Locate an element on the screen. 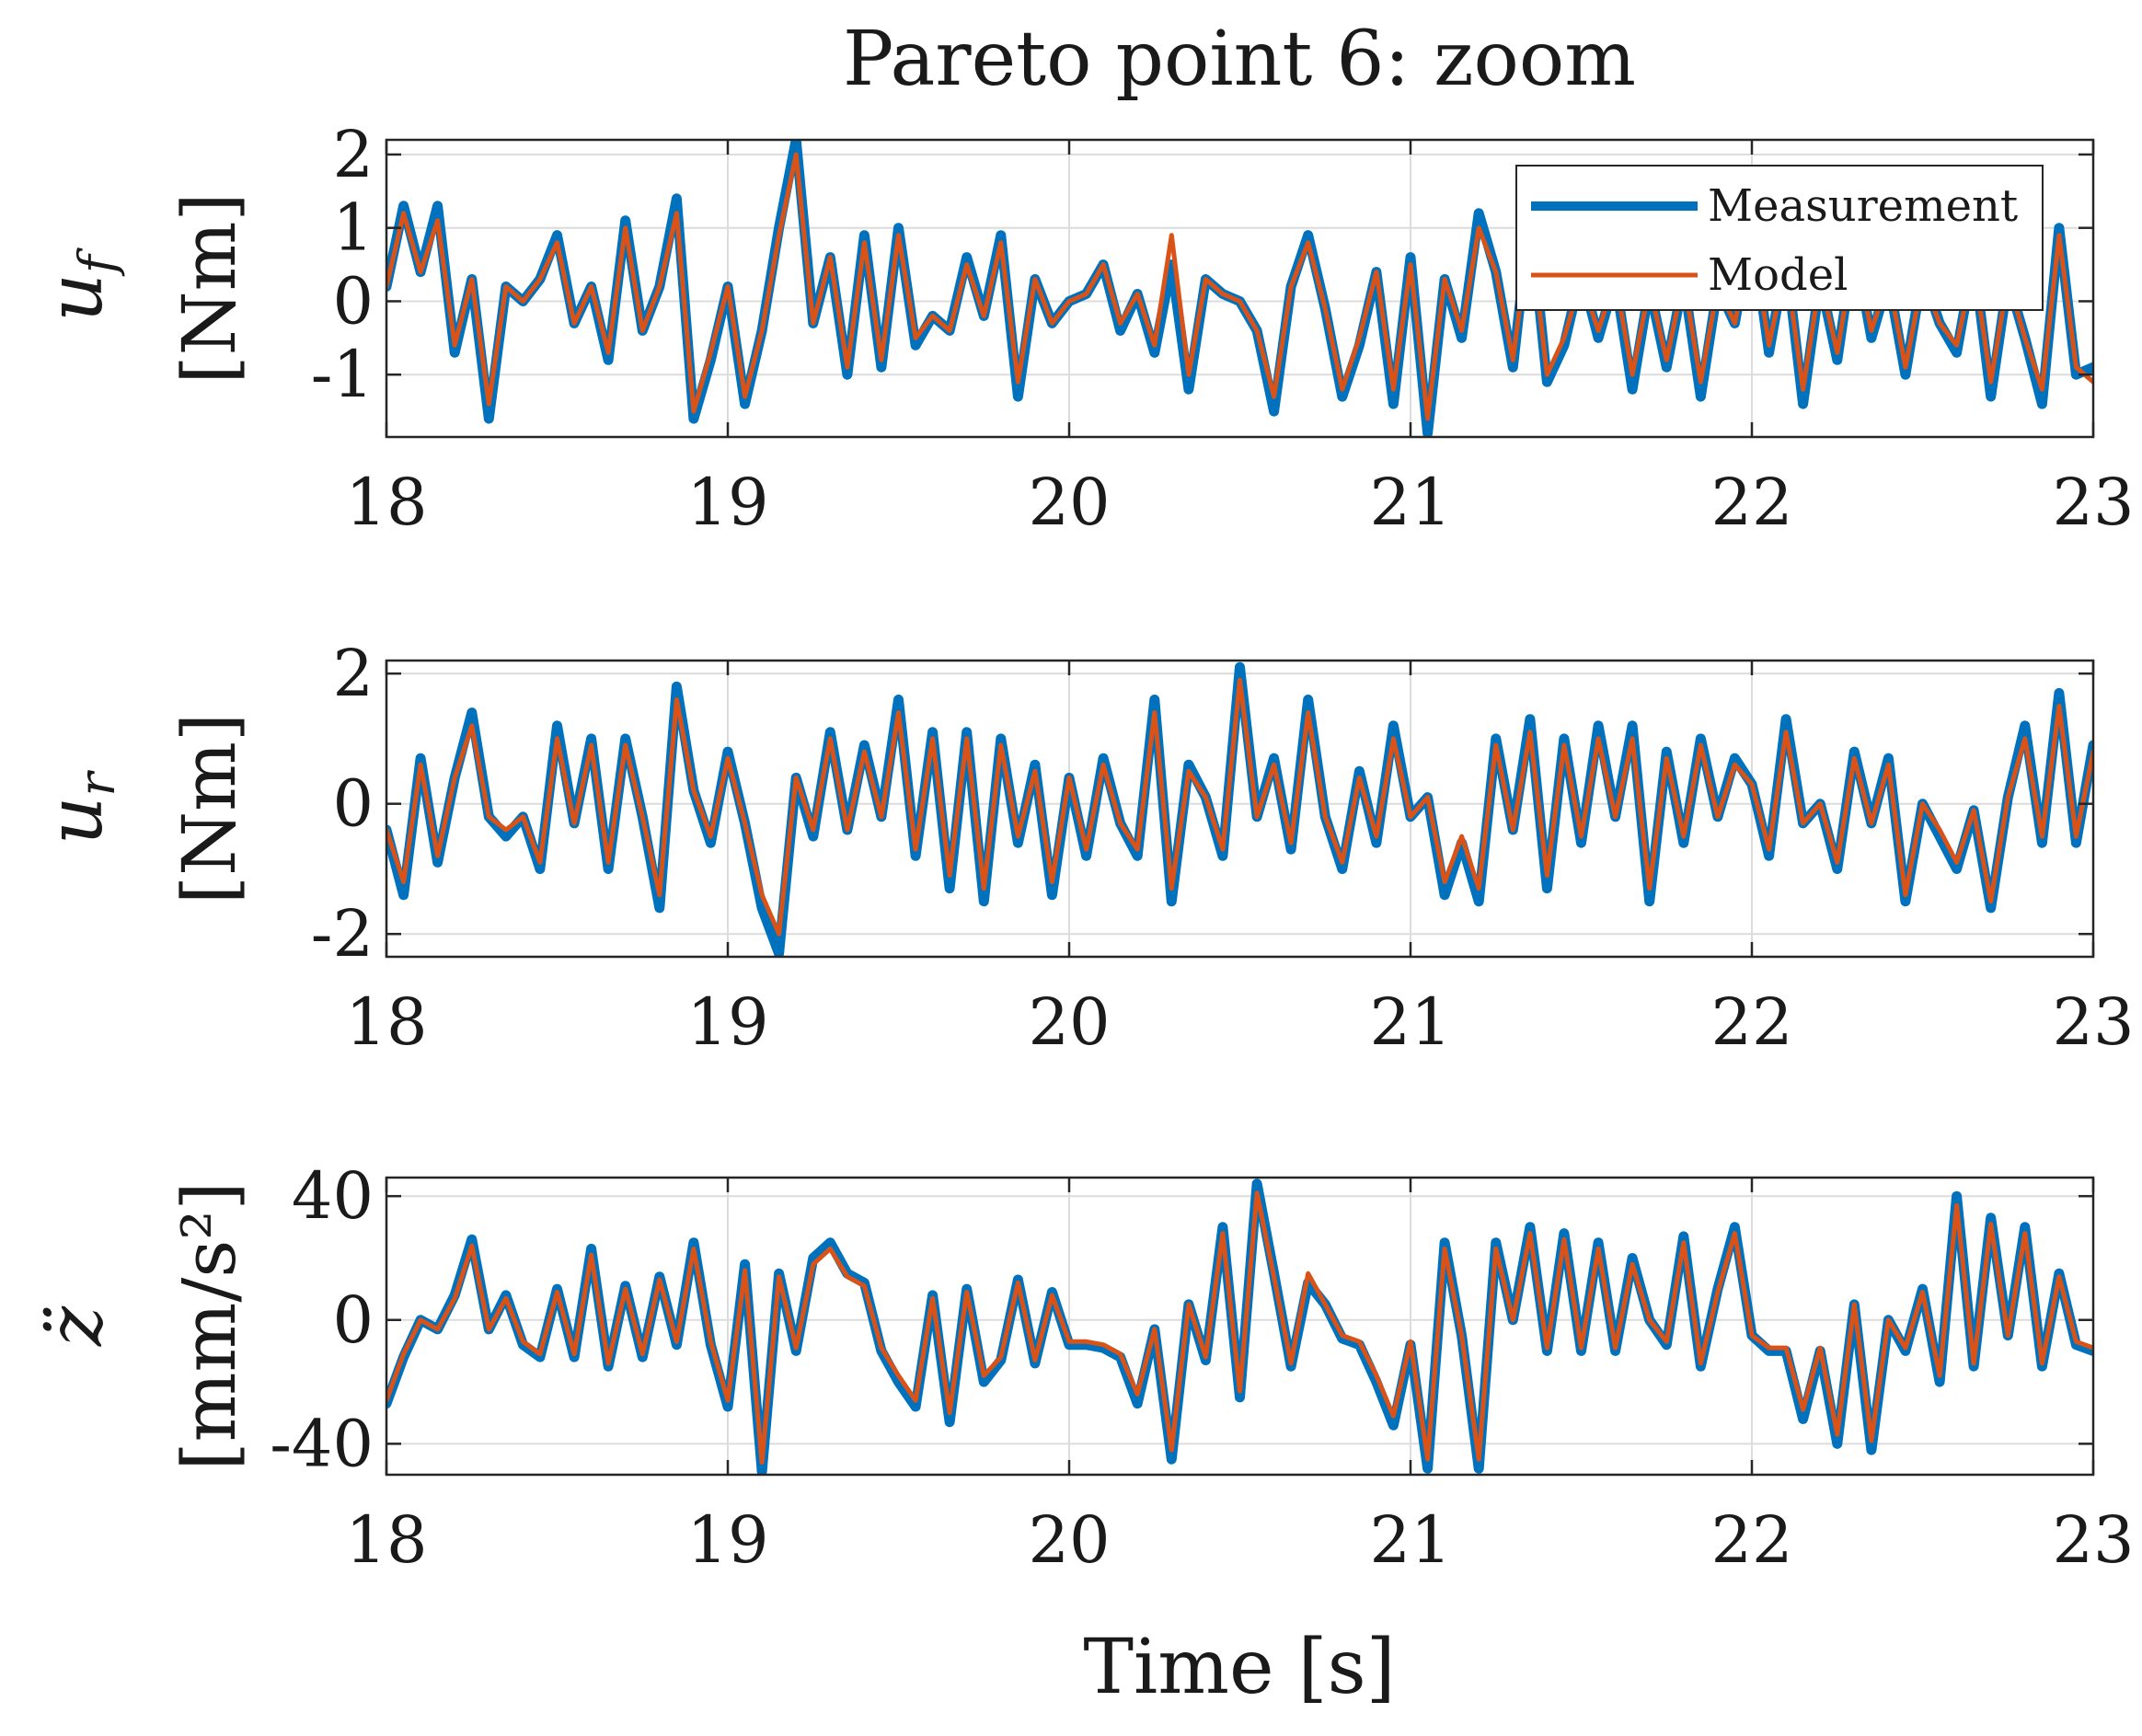 The height and width of the screenshot is (1736, 2142). y-axis-label-symbol: z̈ is located at coordinates (76, 1326).